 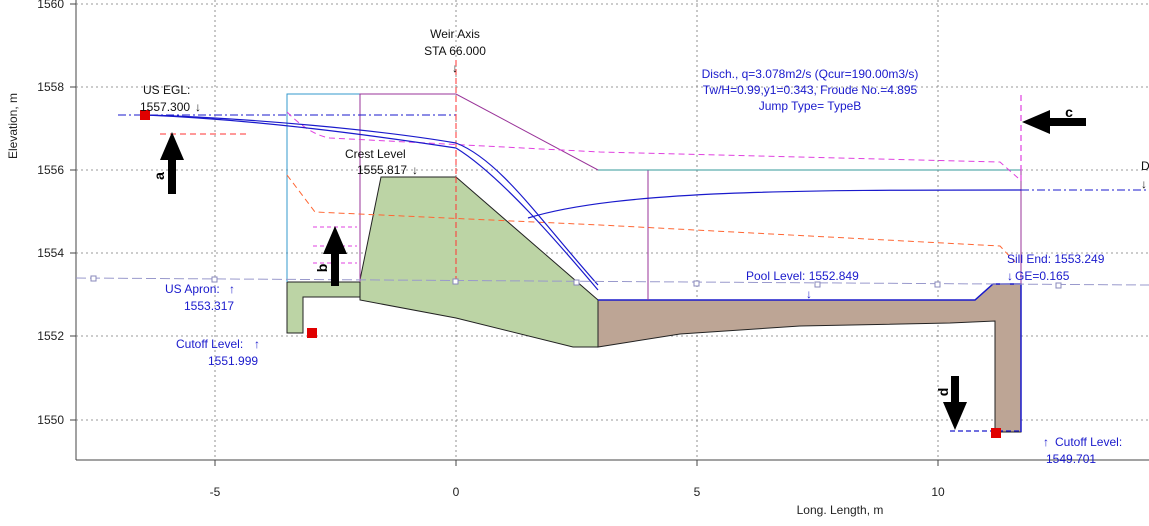 What do you see at coordinates (50, 5) in the screenshot?
I see `y-tick-label: 1560` at bounding box center [50, 5].